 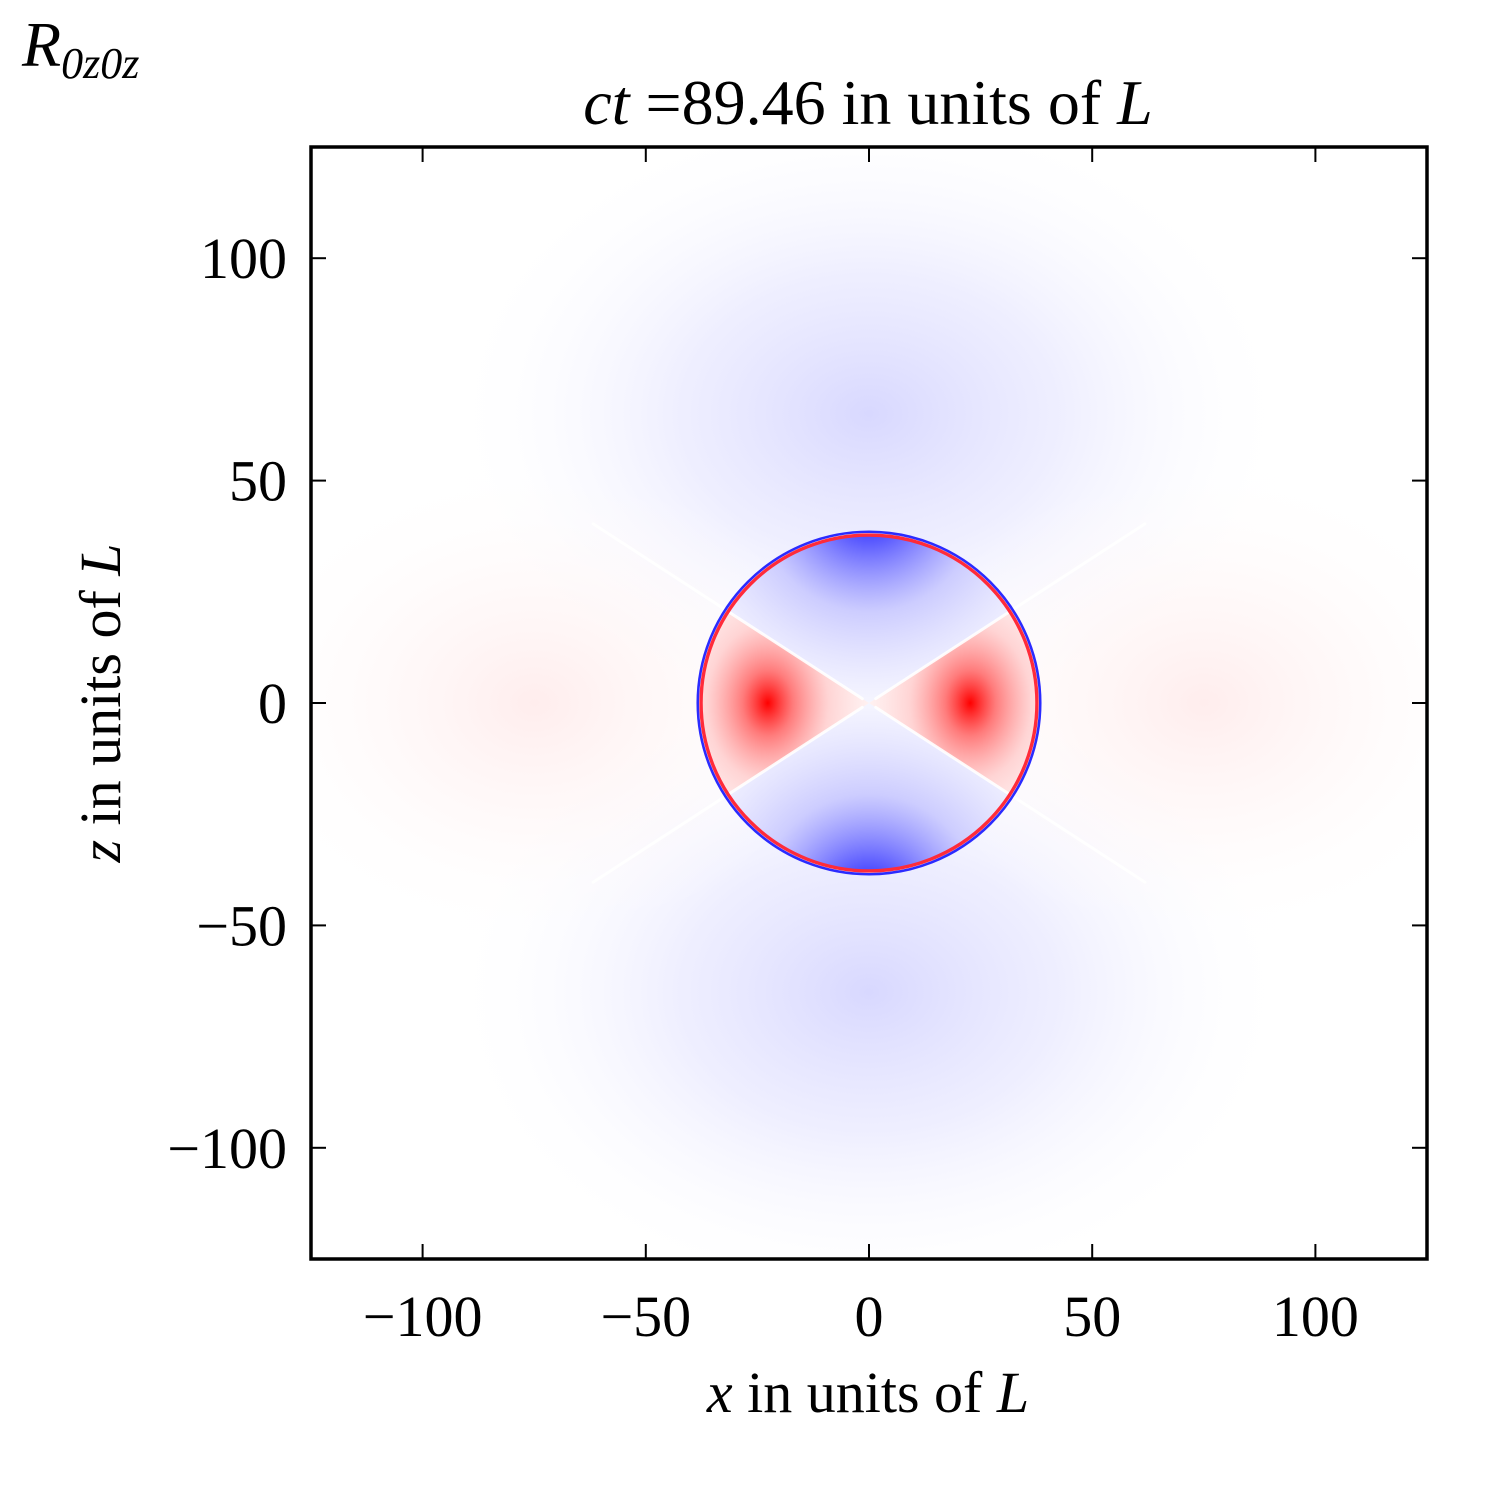 I want to click on x-tick-label: 0, so click(x=869, y=1316).